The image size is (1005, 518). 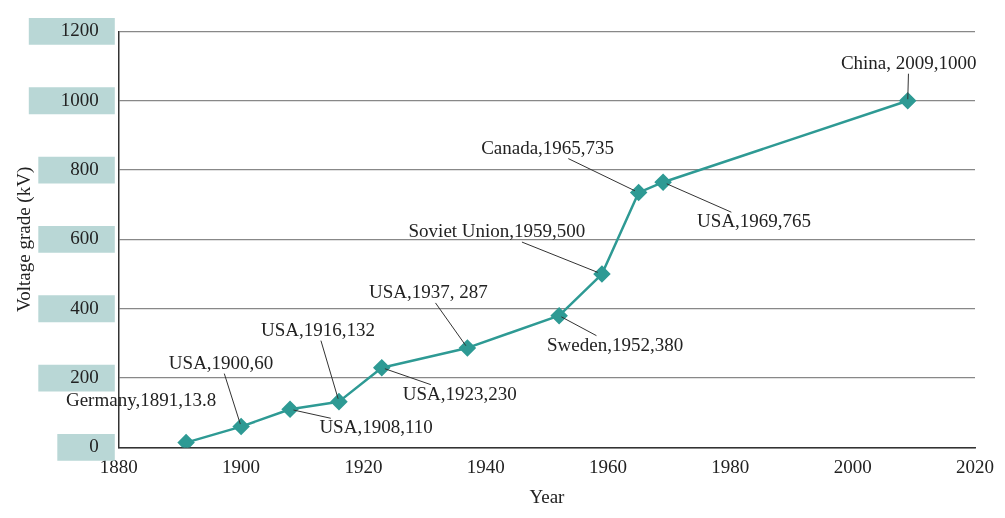 What do you see at coordinates (547, 496) in the screenshot?
I see `x-axis-title: Year` at bounding box center [547, 496].